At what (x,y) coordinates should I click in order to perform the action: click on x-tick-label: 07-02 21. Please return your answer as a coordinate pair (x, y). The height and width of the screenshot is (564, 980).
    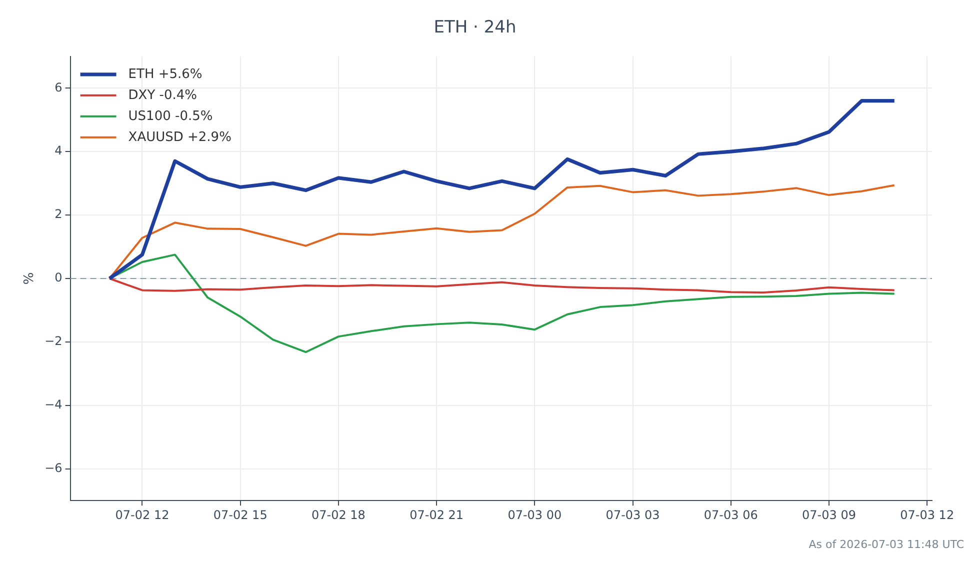
    Looking at the image, I should click on (437, 515).